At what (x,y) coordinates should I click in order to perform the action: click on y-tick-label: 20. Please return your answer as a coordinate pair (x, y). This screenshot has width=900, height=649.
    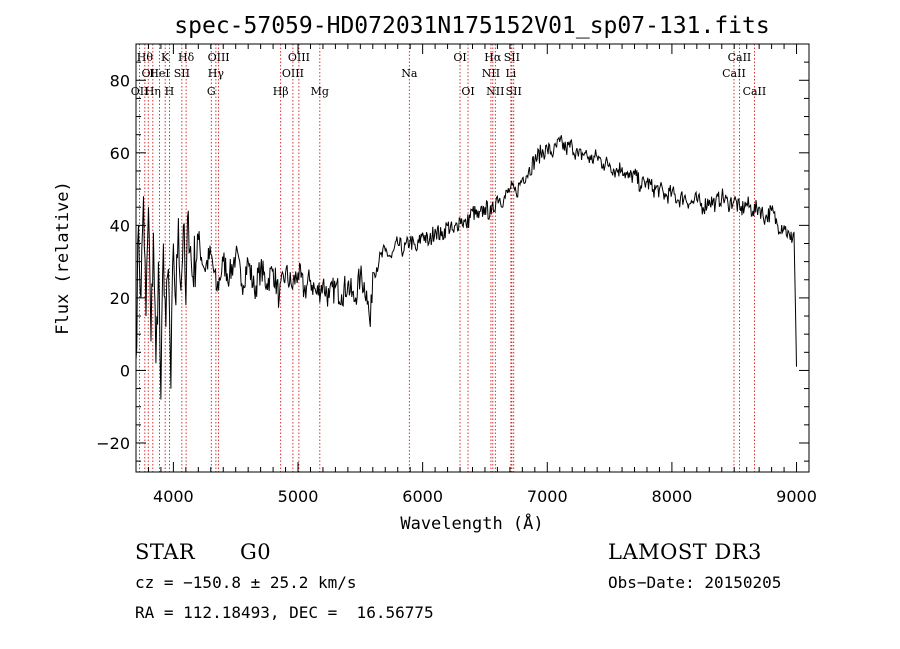
    Looking at the image, I should click on (120, 298).